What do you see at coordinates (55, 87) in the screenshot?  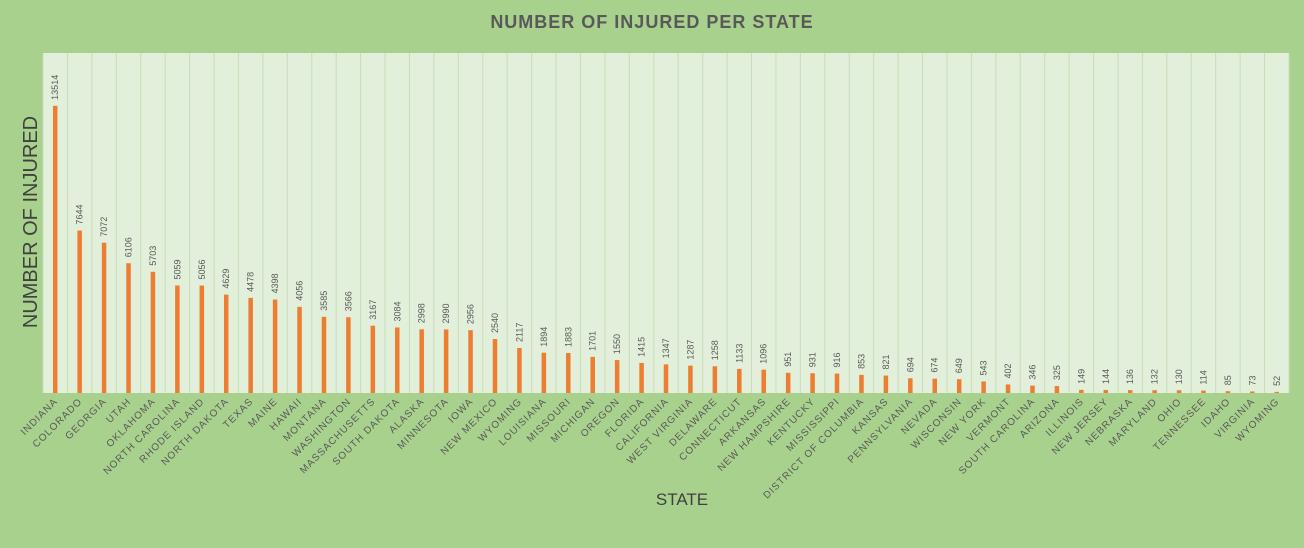 I see `data-label: 13514` at bounding box center [55, 87].